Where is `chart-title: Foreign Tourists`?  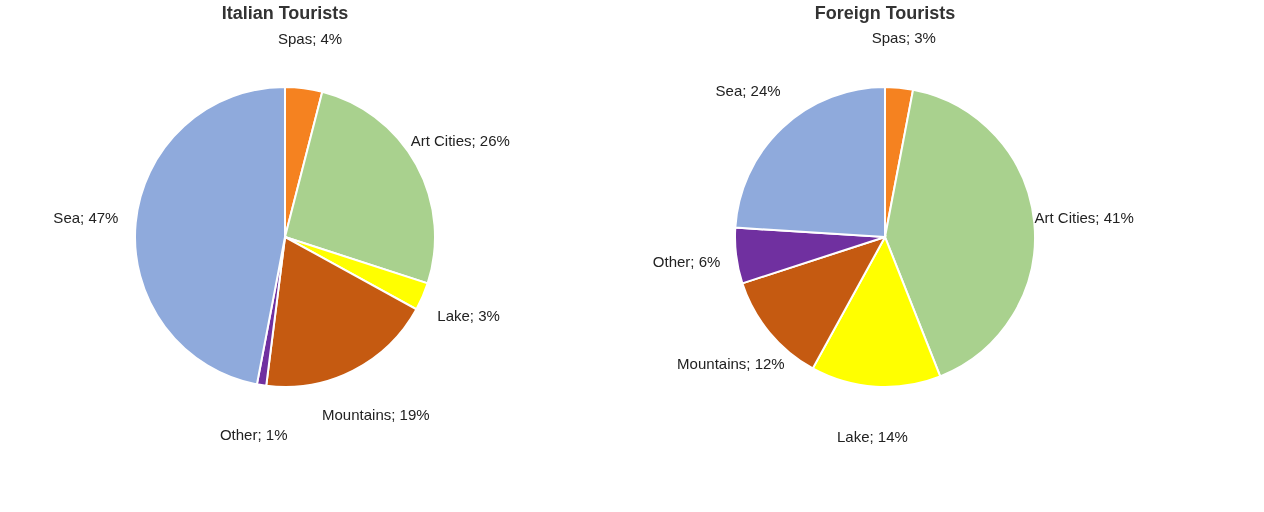 chart-title: Foreign Tourists is located at coordinates (885, 13).